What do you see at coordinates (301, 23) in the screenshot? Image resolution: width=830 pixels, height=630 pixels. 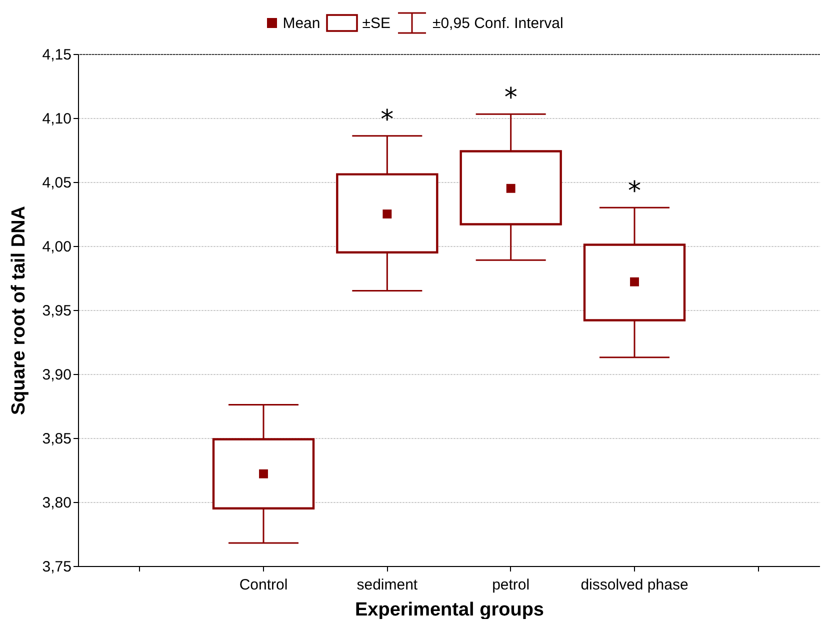 I see `legend-label: Mean` at bounding box center [301, 23].